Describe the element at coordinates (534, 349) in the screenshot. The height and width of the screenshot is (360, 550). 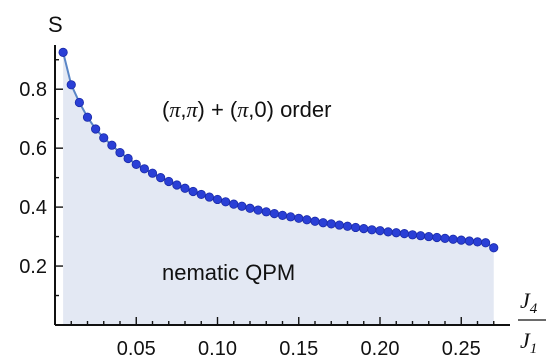
I see `x-label-denominator-sub: 1` at that location.